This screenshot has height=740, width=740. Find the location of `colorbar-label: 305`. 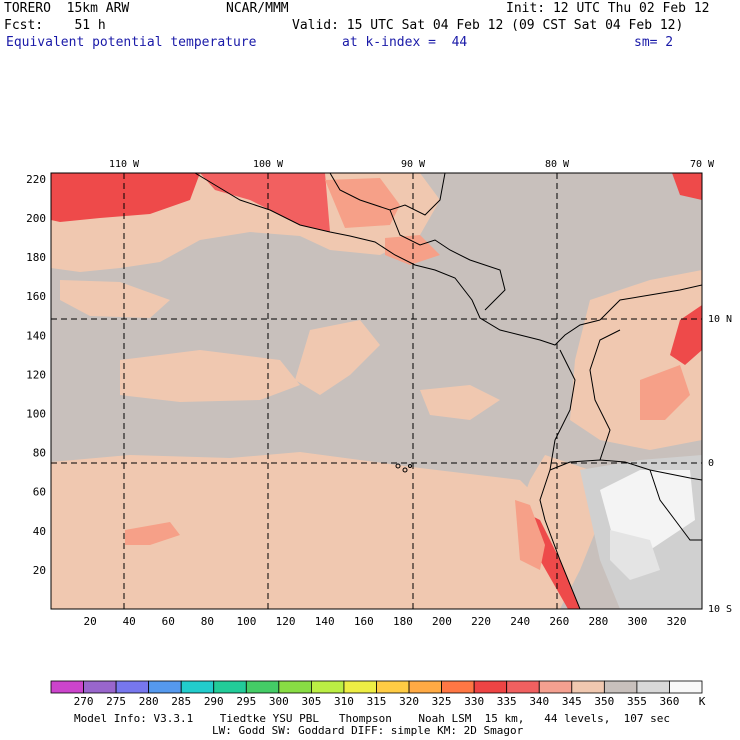

colorbar-label: 305 is located at coordinates (311, 701).